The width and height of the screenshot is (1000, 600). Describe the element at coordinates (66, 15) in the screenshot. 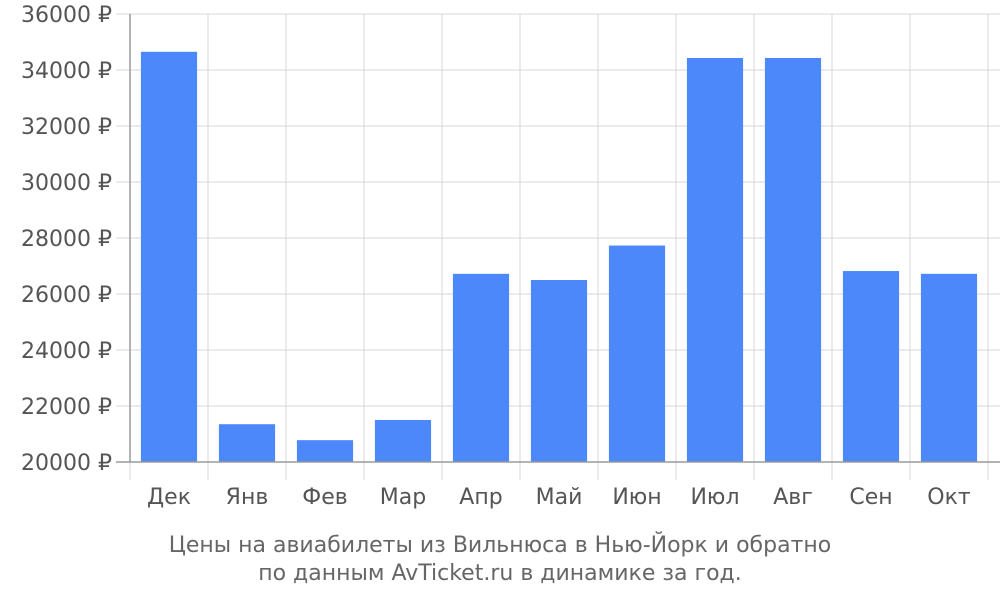

I see `y-tick-label: 36000 ₽` at that location.